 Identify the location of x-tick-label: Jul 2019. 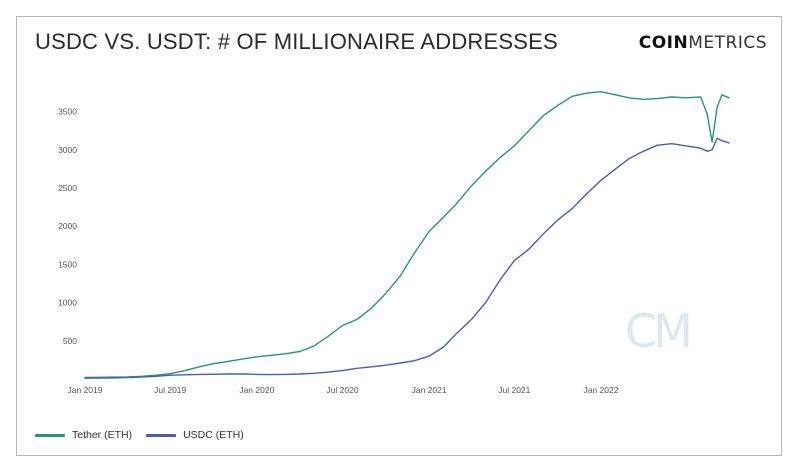
(170, 390).